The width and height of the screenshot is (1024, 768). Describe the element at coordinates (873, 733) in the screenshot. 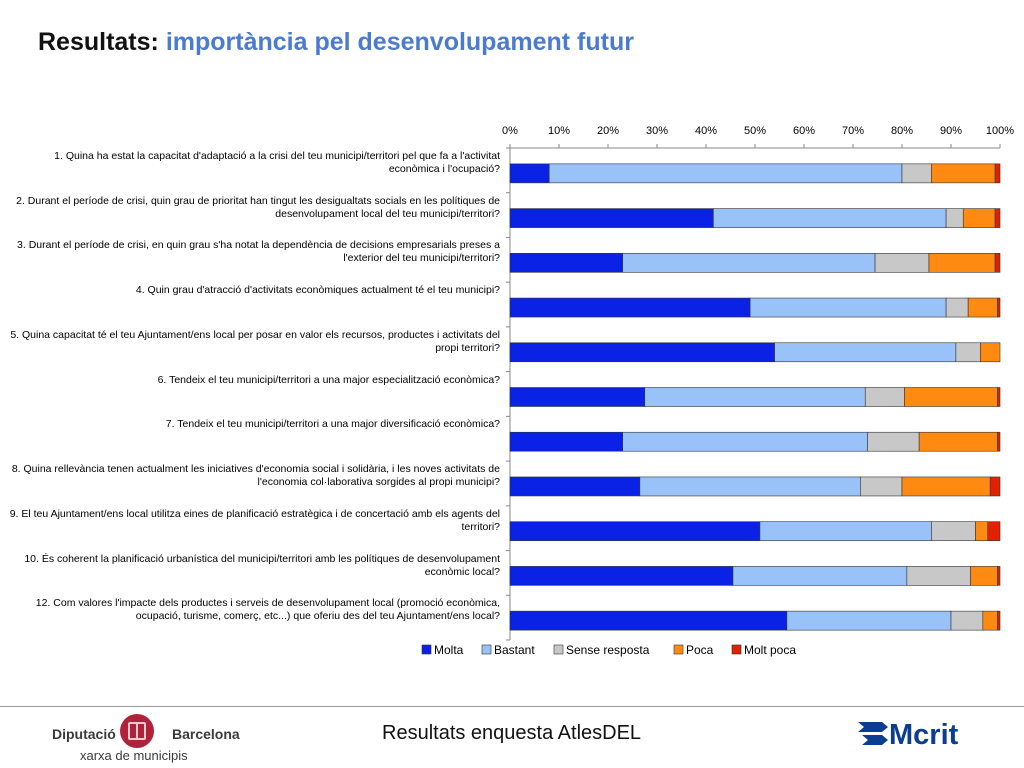

I see `mcrit-arrows-icon` at that location.